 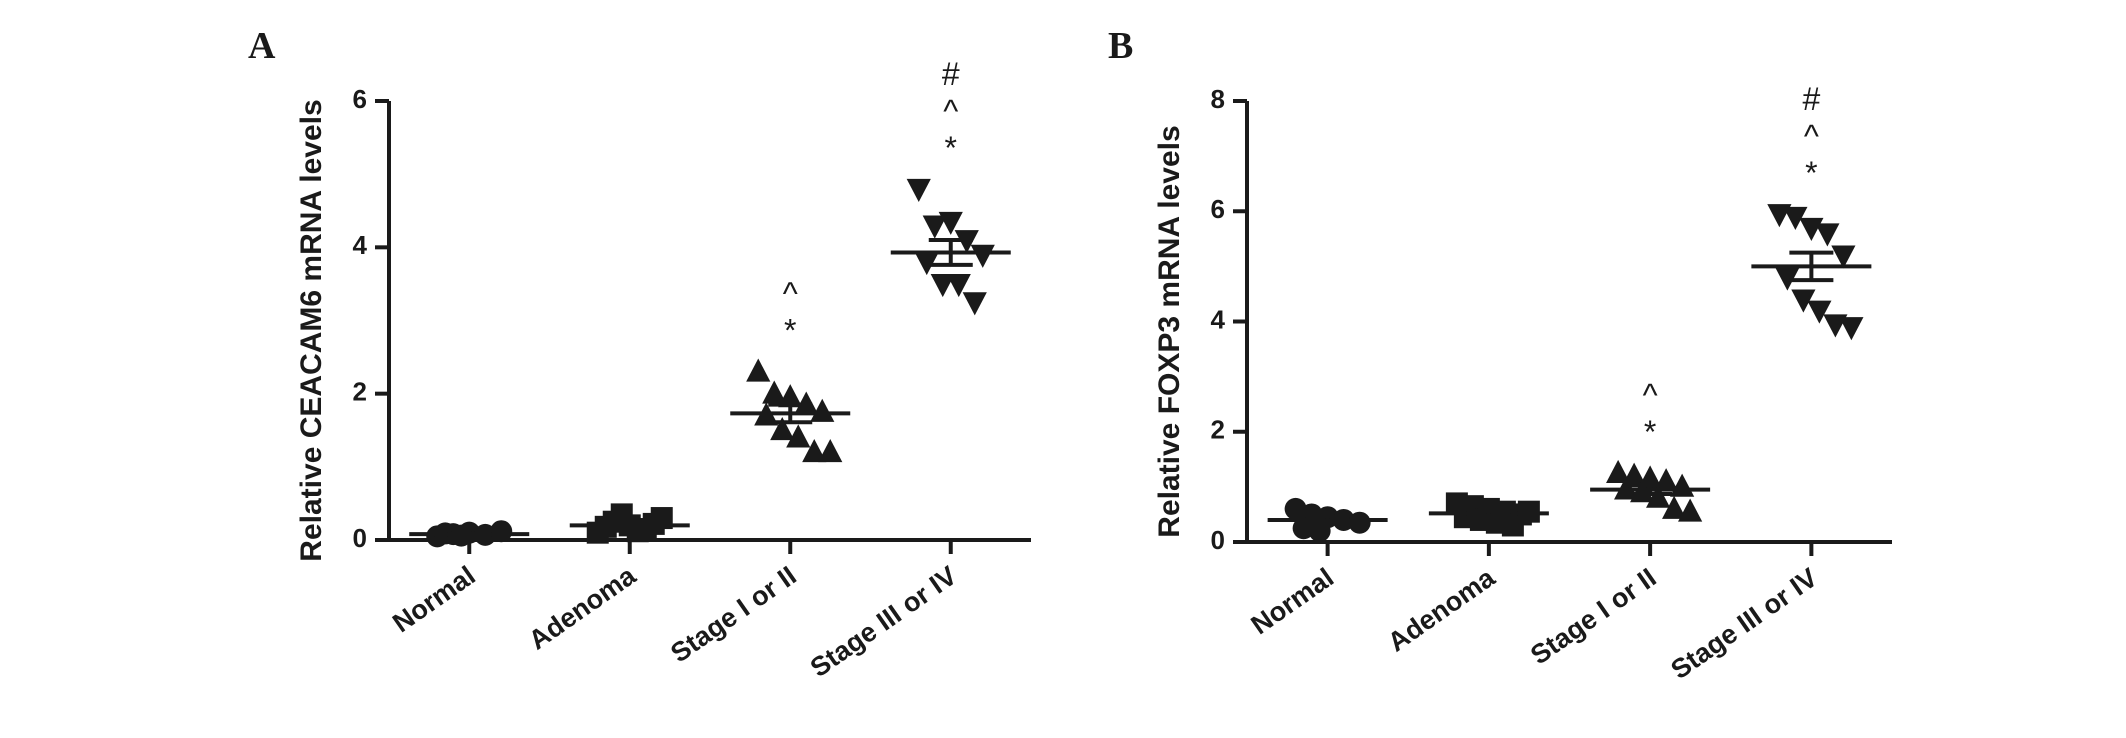 I want to click on panel-label: B, so click(x=1120, y=46).